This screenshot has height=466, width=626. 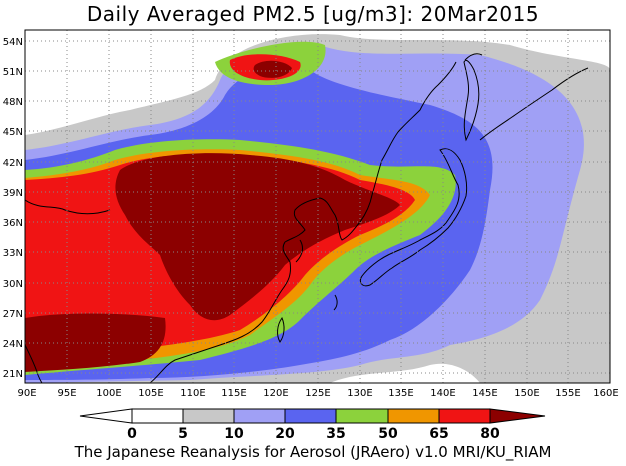 What do you see at coordinates (438, 434) in the screenshot?
I see `colorbar-label-65: 65` at bounding box center [438, 434].